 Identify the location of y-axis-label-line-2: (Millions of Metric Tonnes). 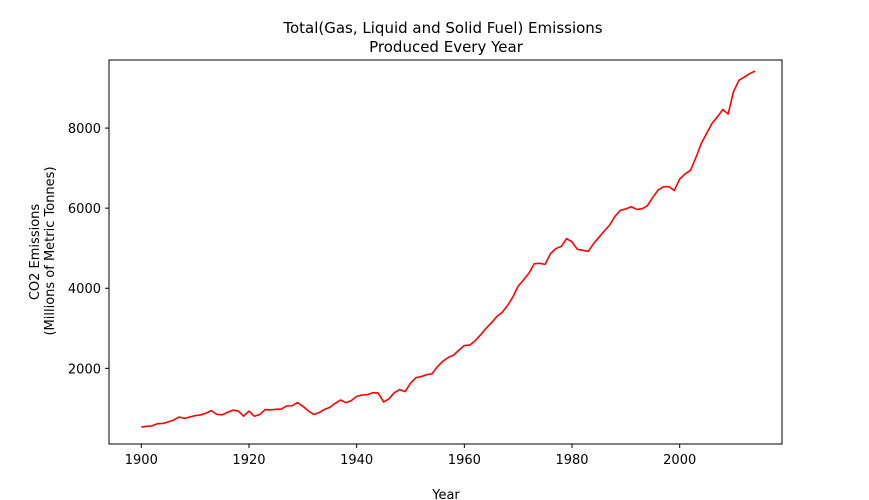
(50, 250).